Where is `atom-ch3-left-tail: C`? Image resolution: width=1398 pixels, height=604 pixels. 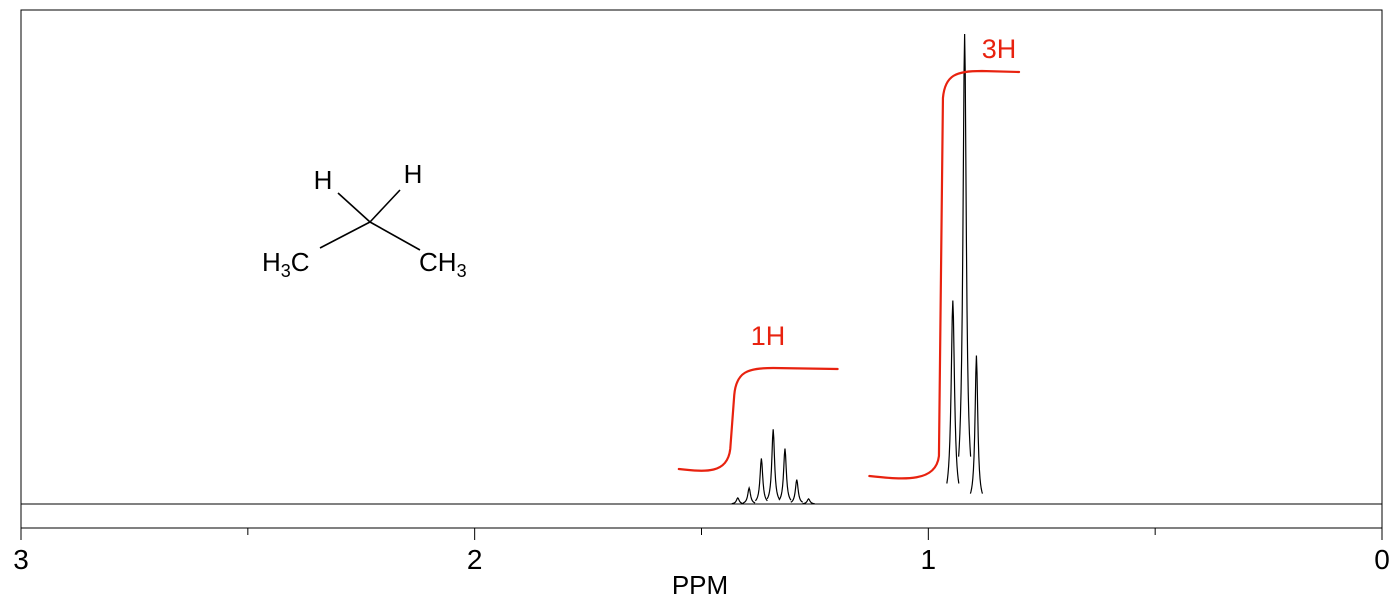
atom-ch3-left-tail: C is located at coordinates (300, 262).